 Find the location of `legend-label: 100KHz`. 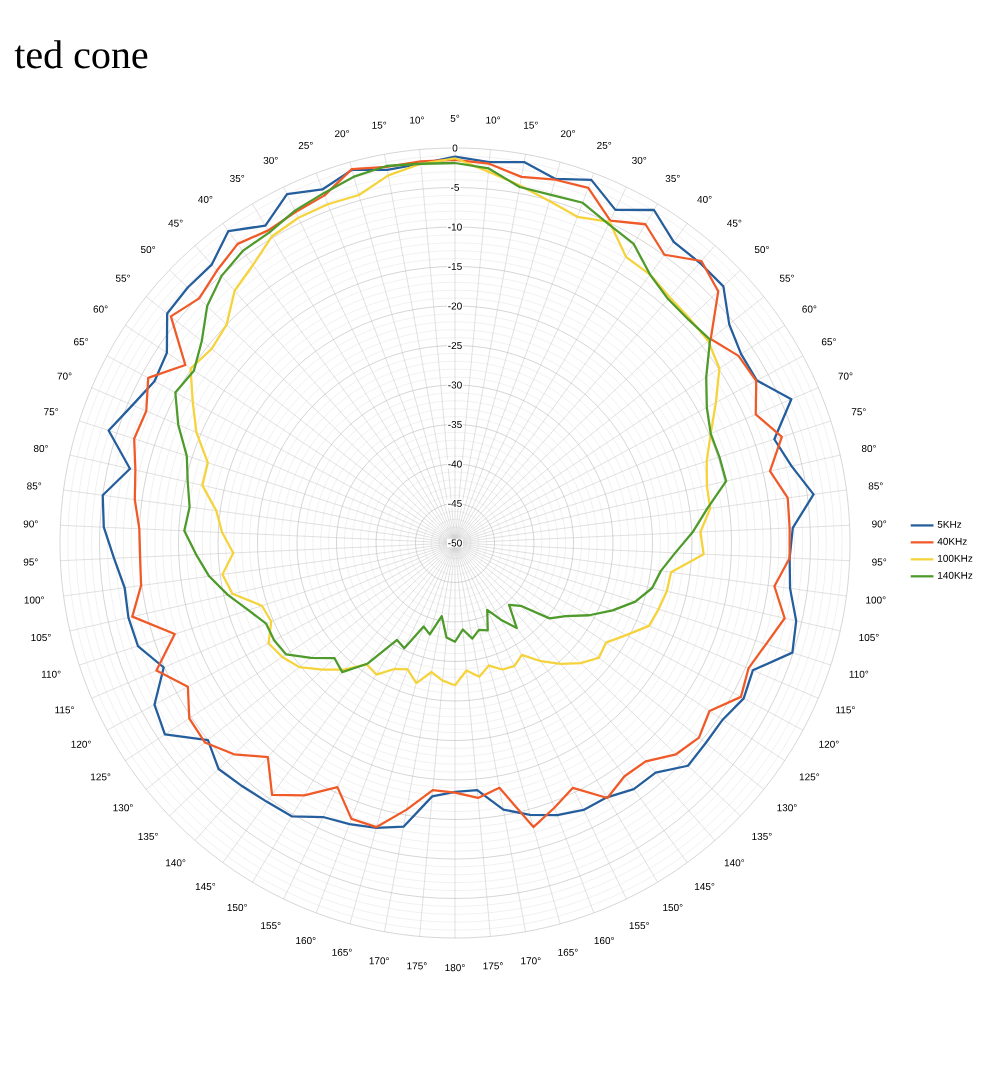

legend-label: 100KHz is located at coordinates (955, 558).